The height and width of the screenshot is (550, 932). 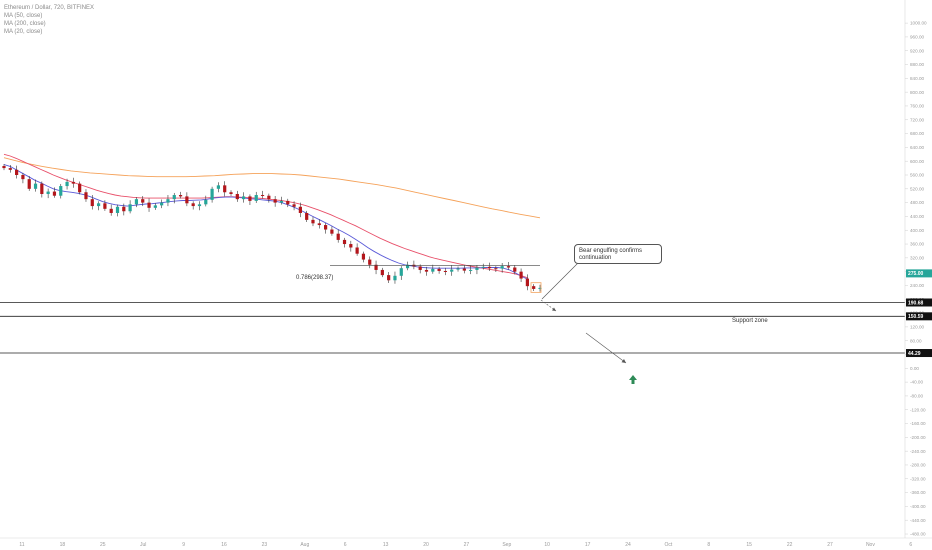 I want to click on ma20-line, so click(x=266, y=222).